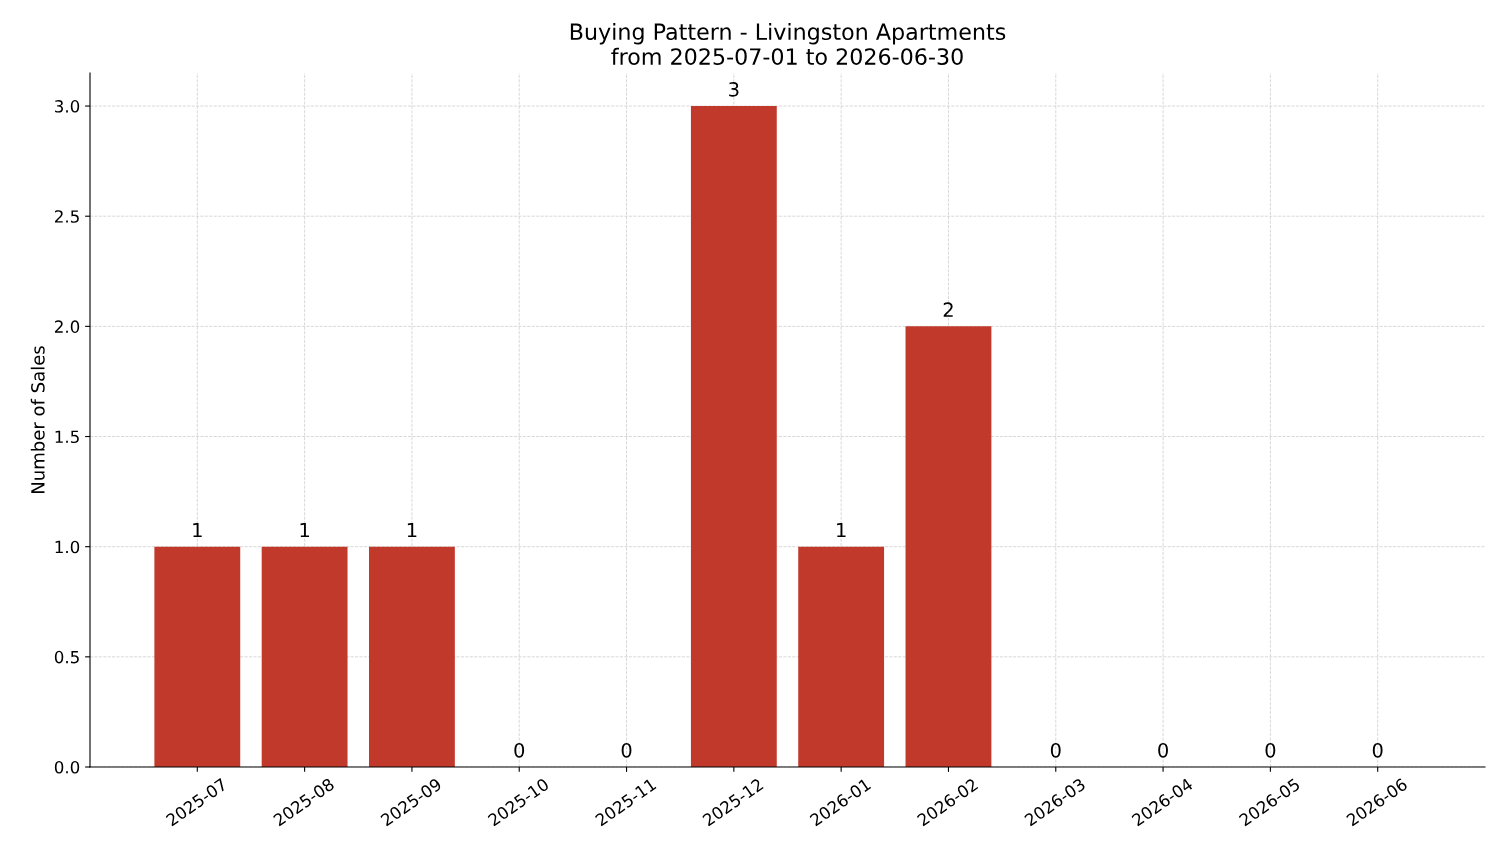 This screenshot has height=863, width=1501. I want to click on chart-title: Buying Pattern - Livingston Apartments from 2025-07-01 to 2026-06-30, so click(788, 43).